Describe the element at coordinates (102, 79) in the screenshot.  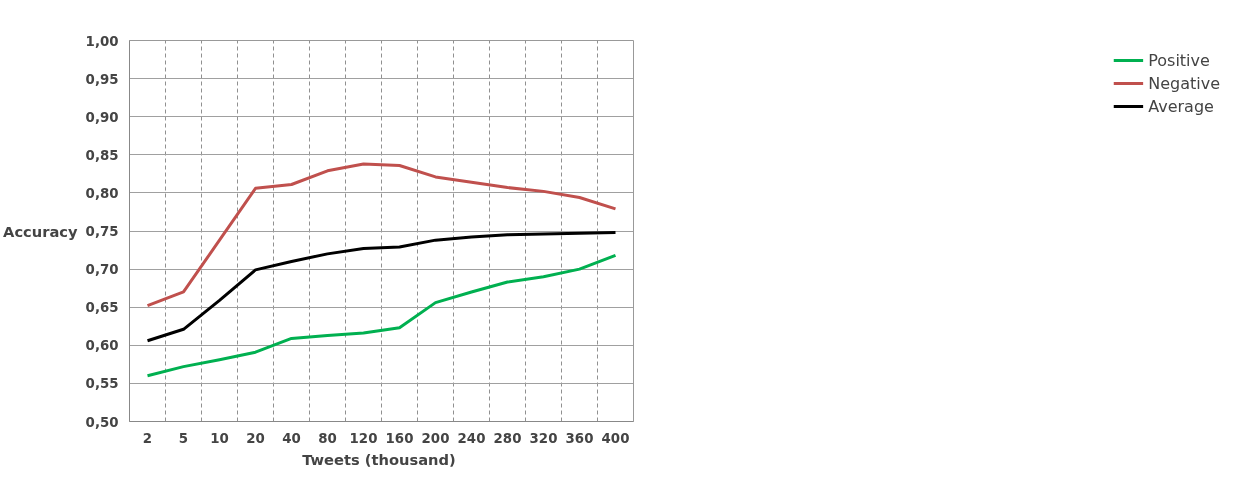
I see `y-tick-label: 0,95` at that location.